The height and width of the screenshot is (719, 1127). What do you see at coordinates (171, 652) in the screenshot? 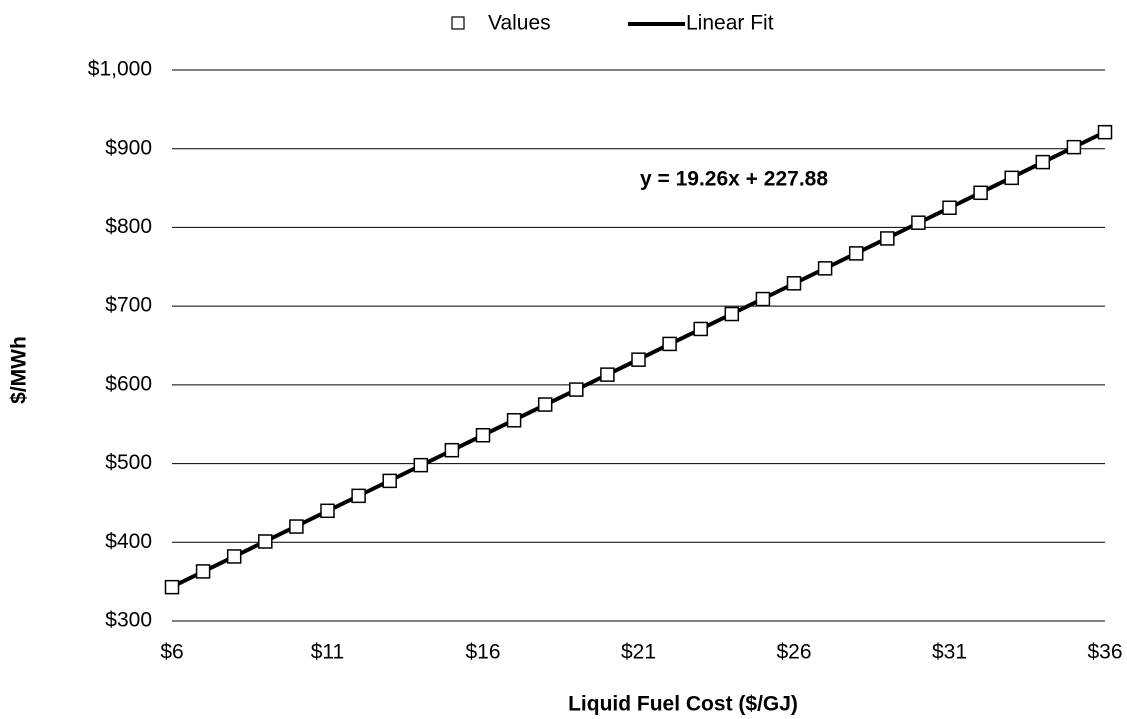
I see `x-tick-label: $6` at bounding box center [171, 652].